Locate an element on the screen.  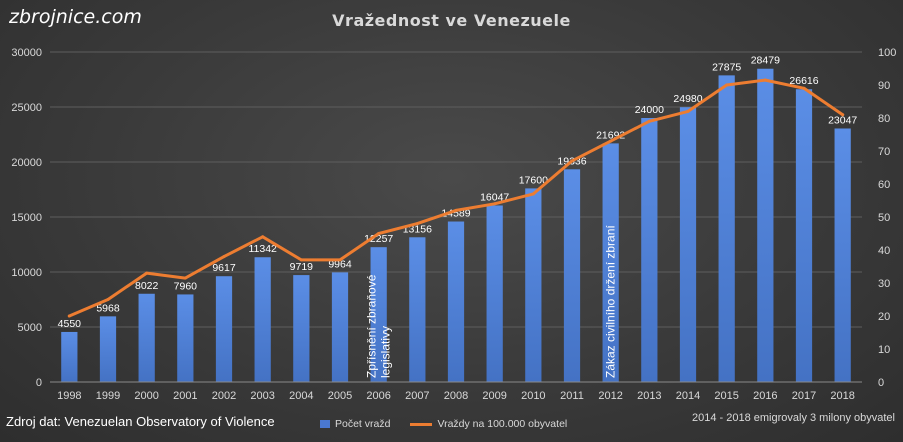
bar-data-label: 24000 is located at coordinates (649, 110).